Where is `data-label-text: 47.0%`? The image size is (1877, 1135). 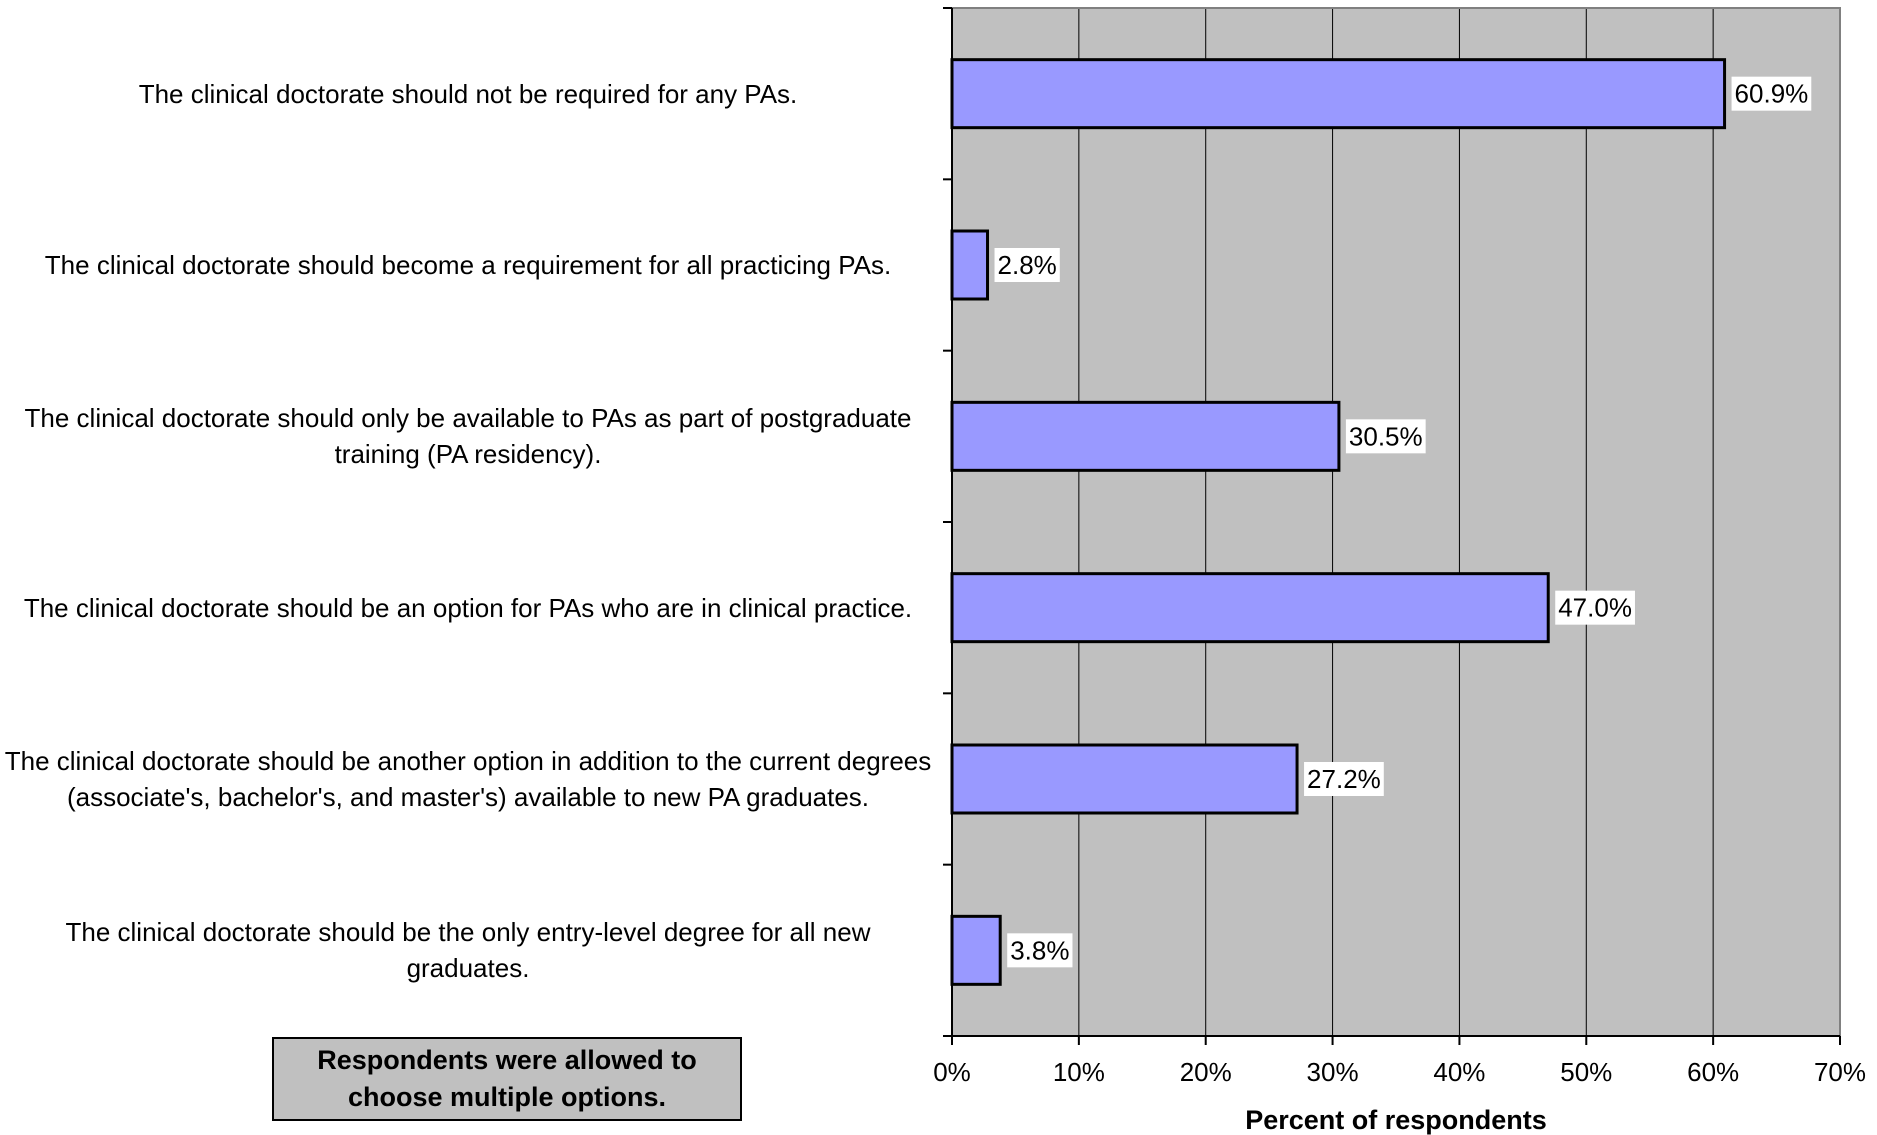
data-label-text: 47.0% is located at coordinates (1595, 608).